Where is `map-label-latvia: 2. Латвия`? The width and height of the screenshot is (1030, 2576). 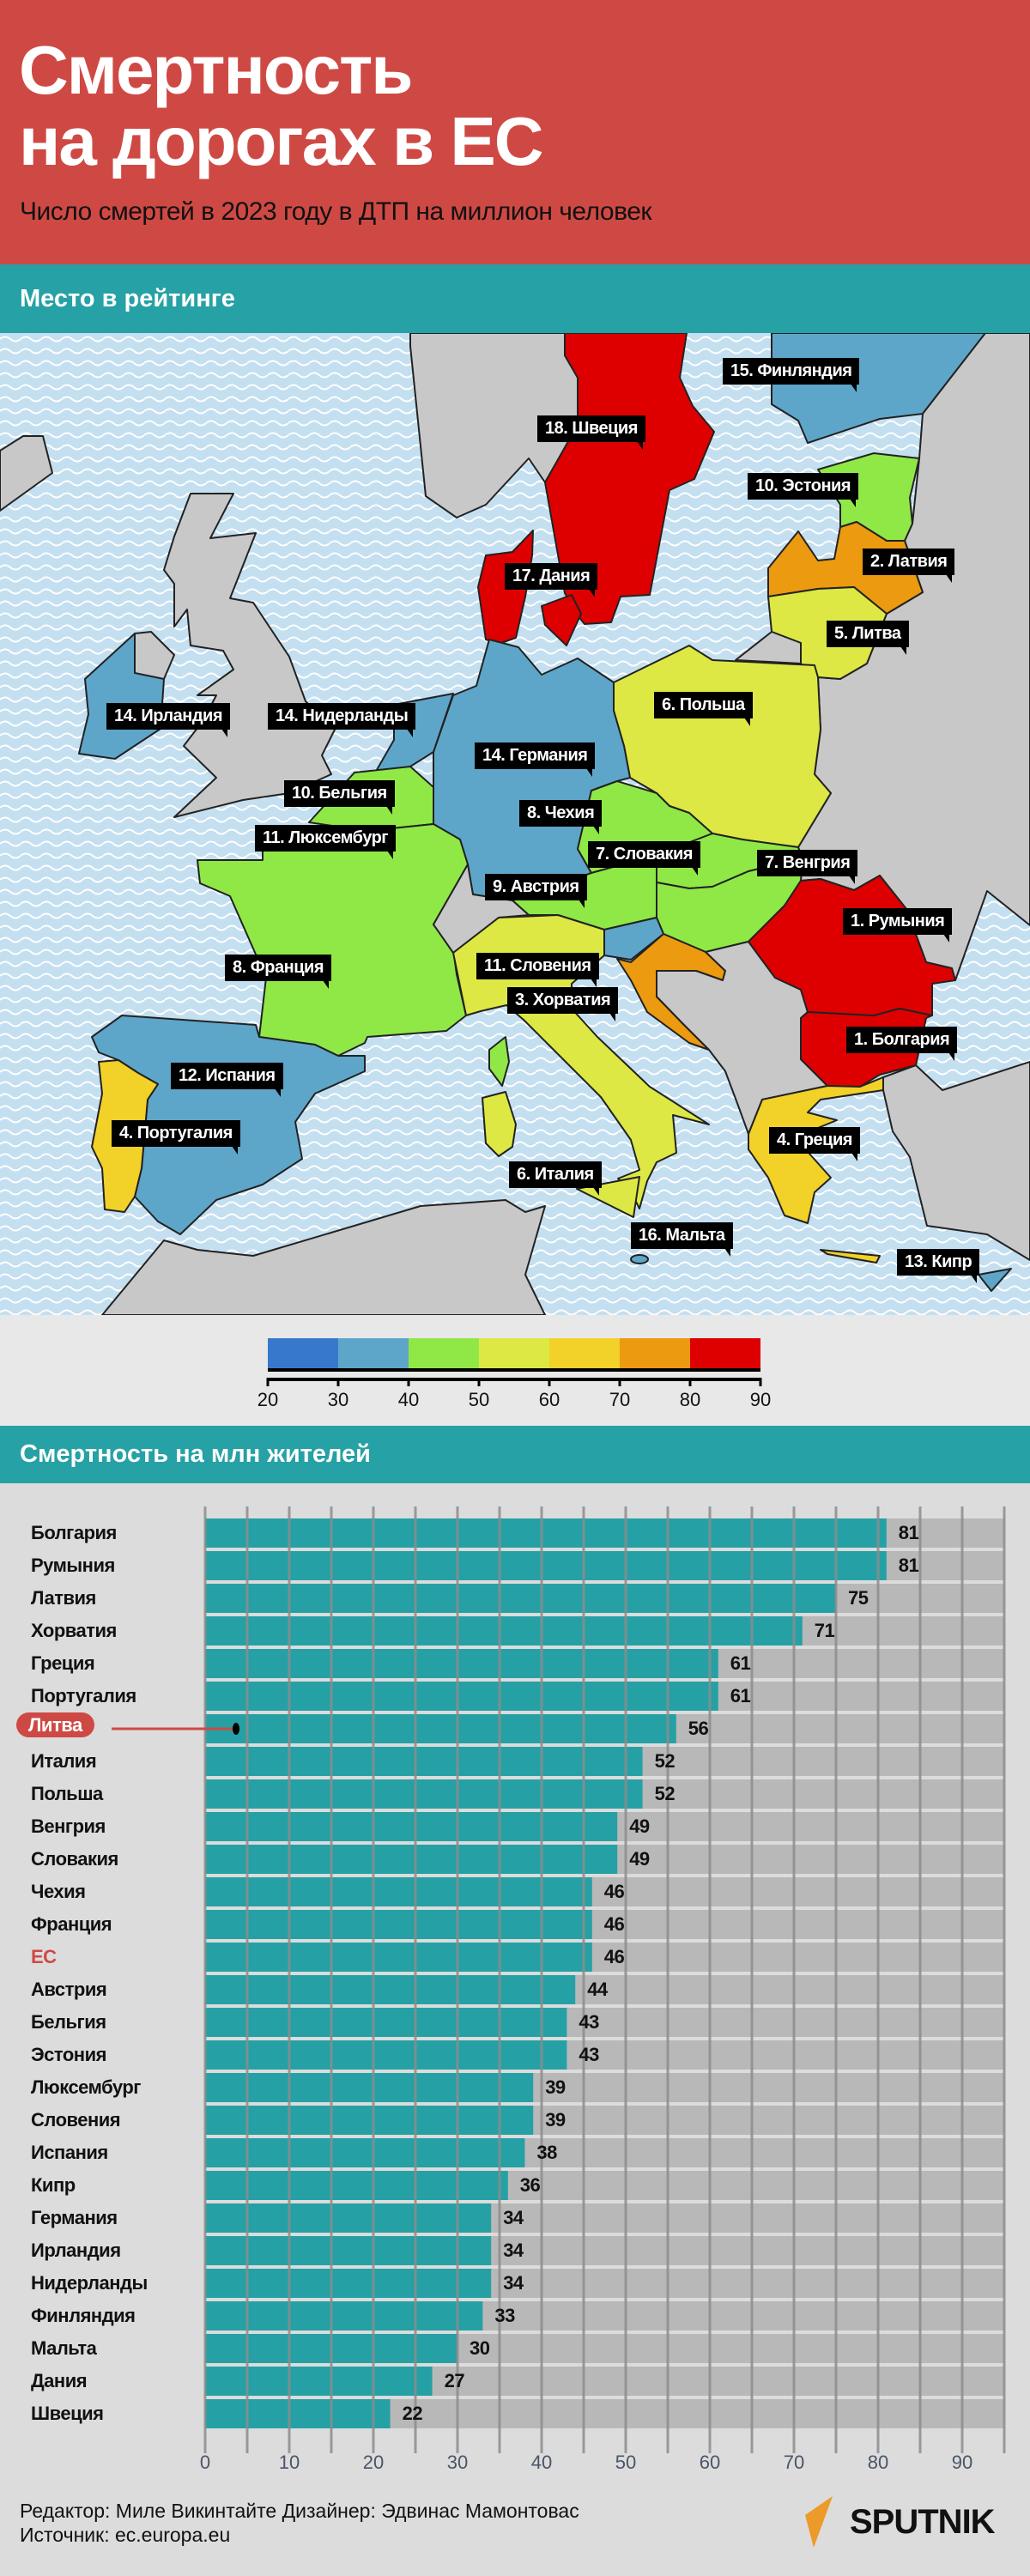
map-label-latvia: 2. Латвия is located at coordinates (909, 566).